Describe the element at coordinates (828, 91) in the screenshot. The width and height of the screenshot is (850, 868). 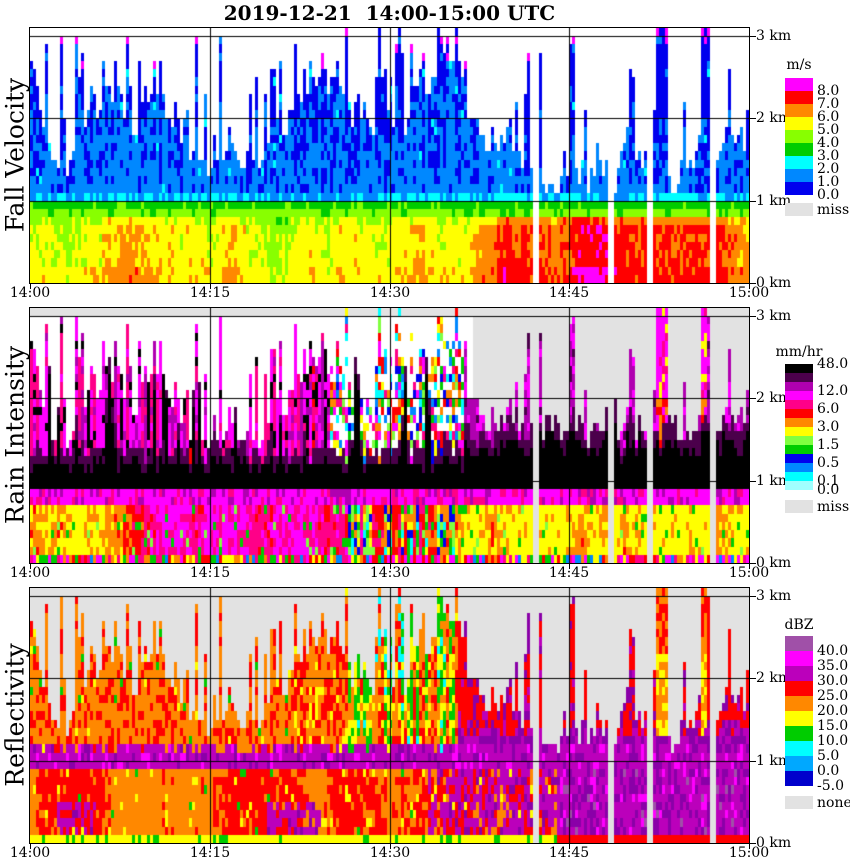
I see `colorbar-tick-label: 8.0` at that location.